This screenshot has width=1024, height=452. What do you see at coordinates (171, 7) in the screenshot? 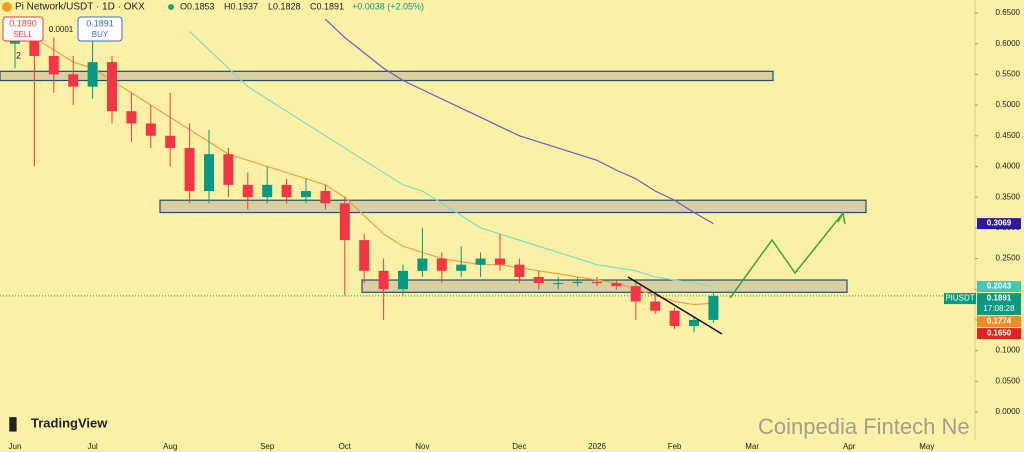
I see `market-dot` at bounding box center [171, 7].